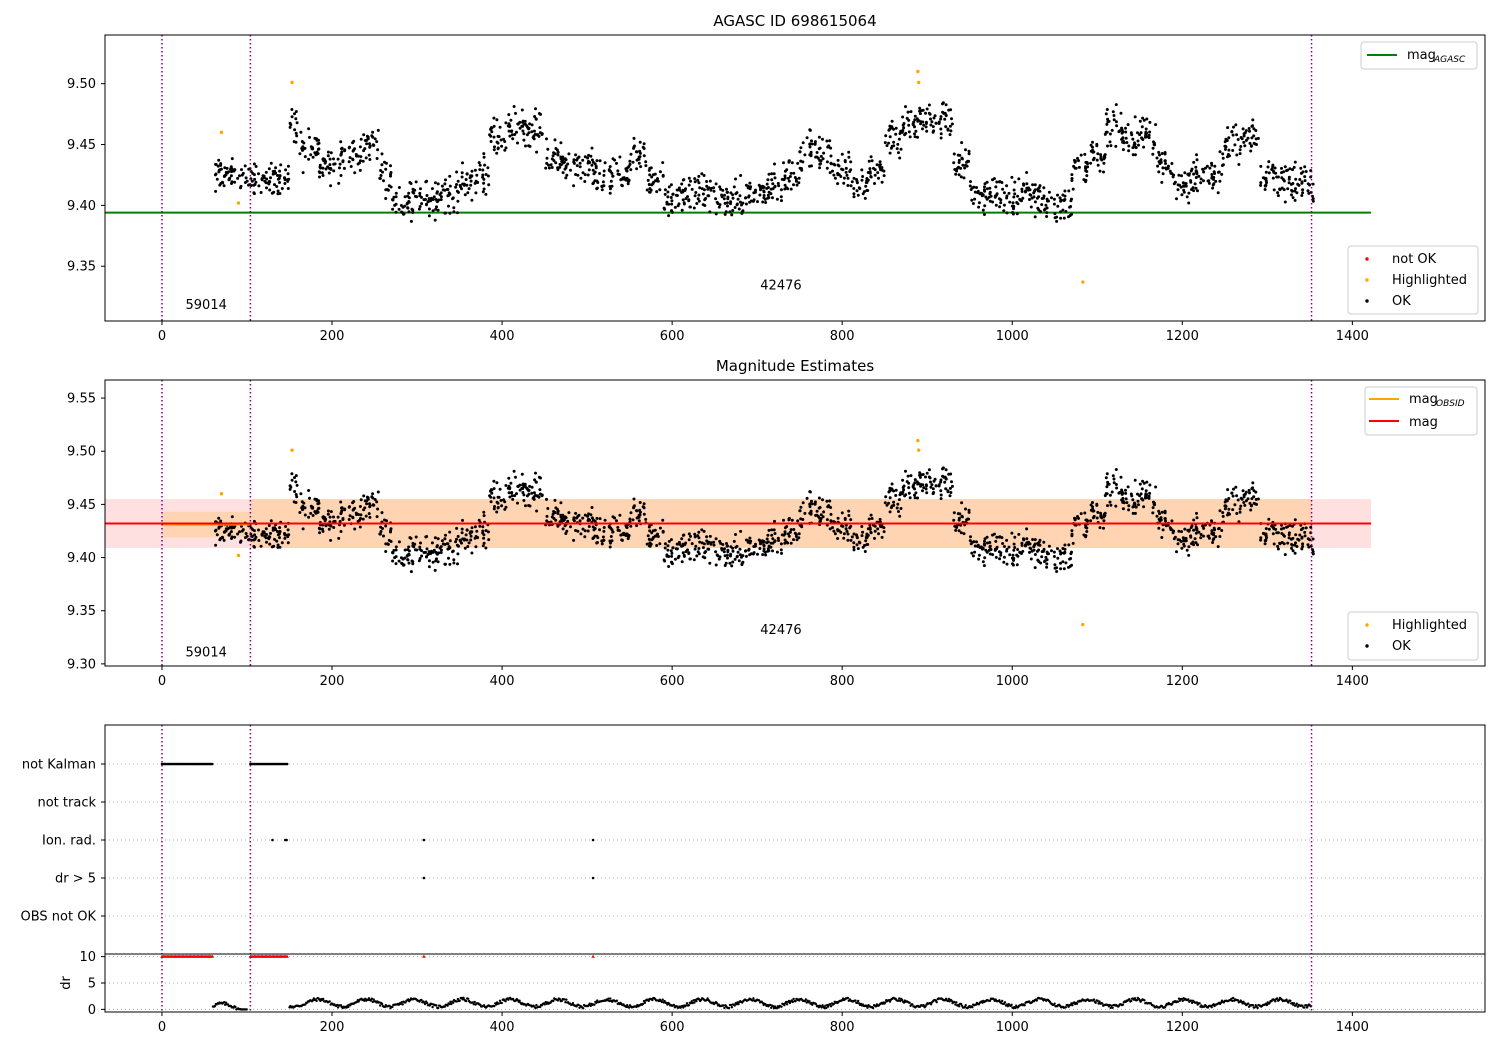  Describe the element at coordinates (780, 285) in the screenshot. I see `obsid-label: 42476` at that location.